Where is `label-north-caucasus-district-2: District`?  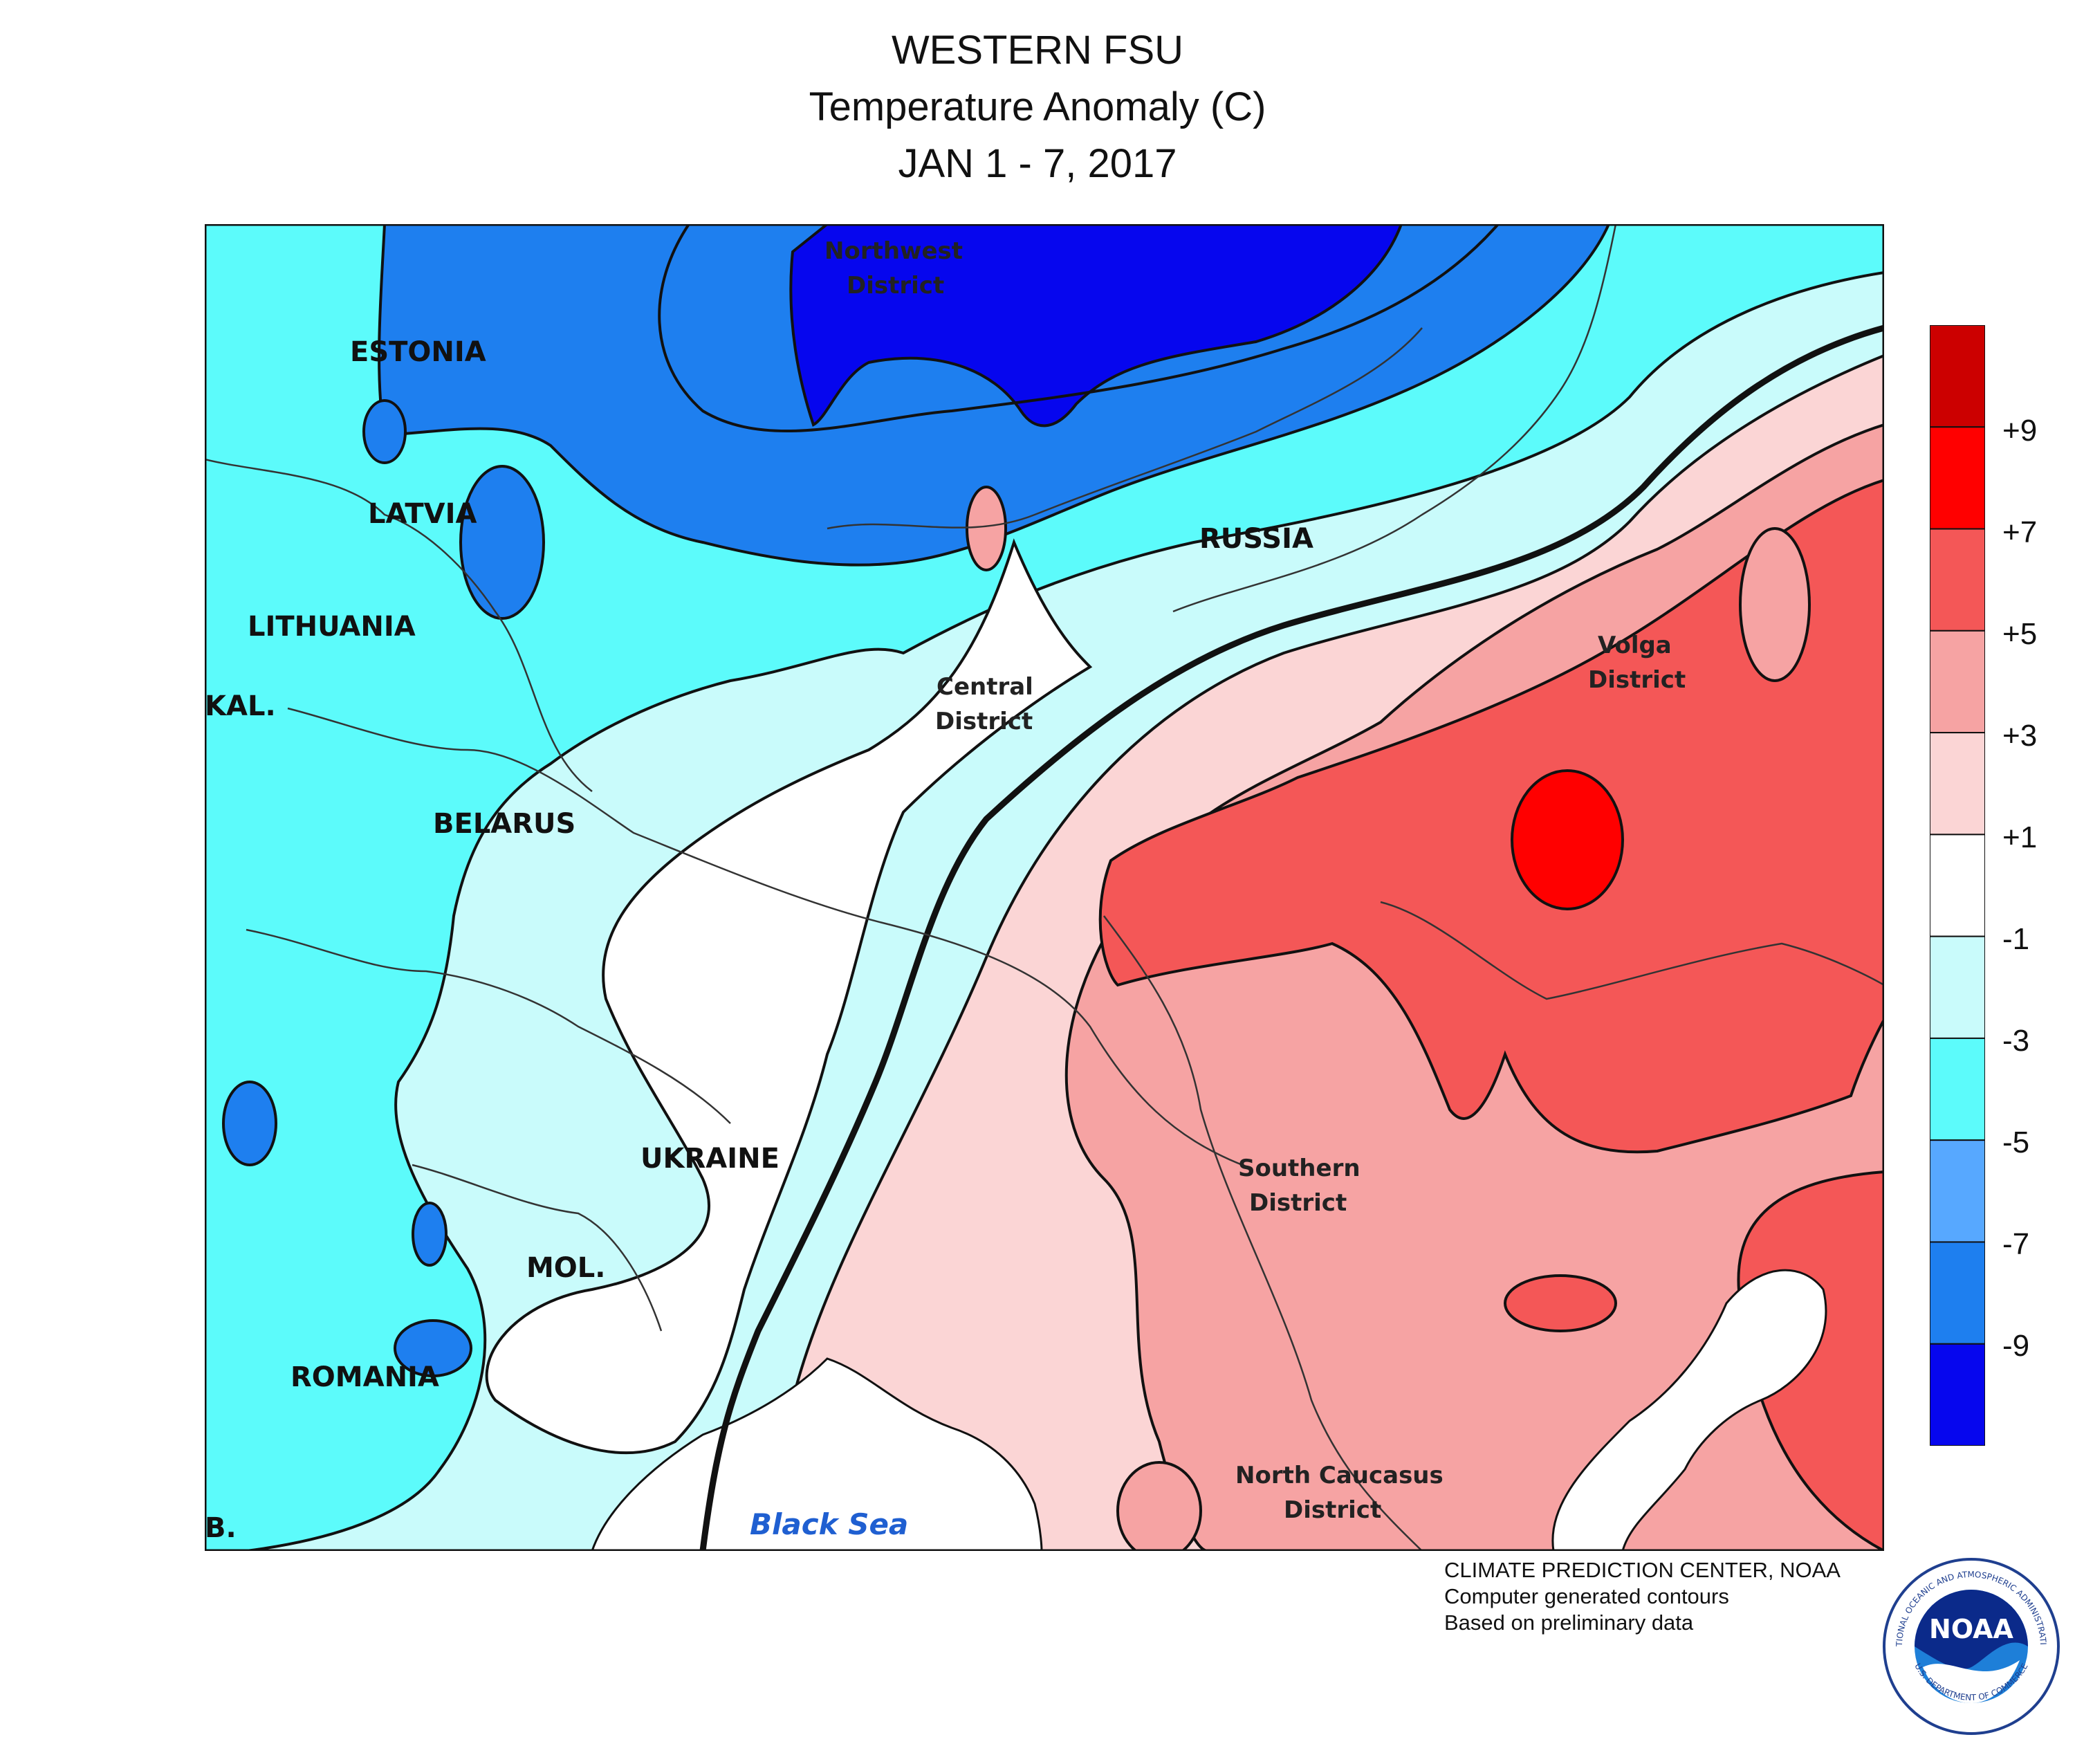 label-north-caucasus-district-2: District is located at coordinates (1332, 1510).